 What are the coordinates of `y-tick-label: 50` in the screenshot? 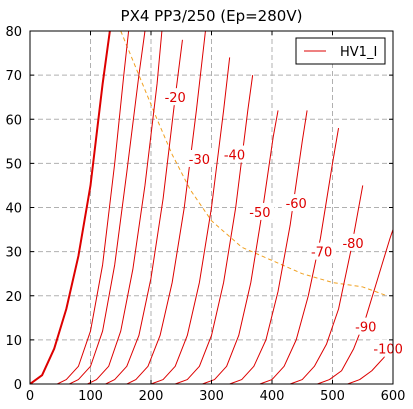 It's located at (13, 164).